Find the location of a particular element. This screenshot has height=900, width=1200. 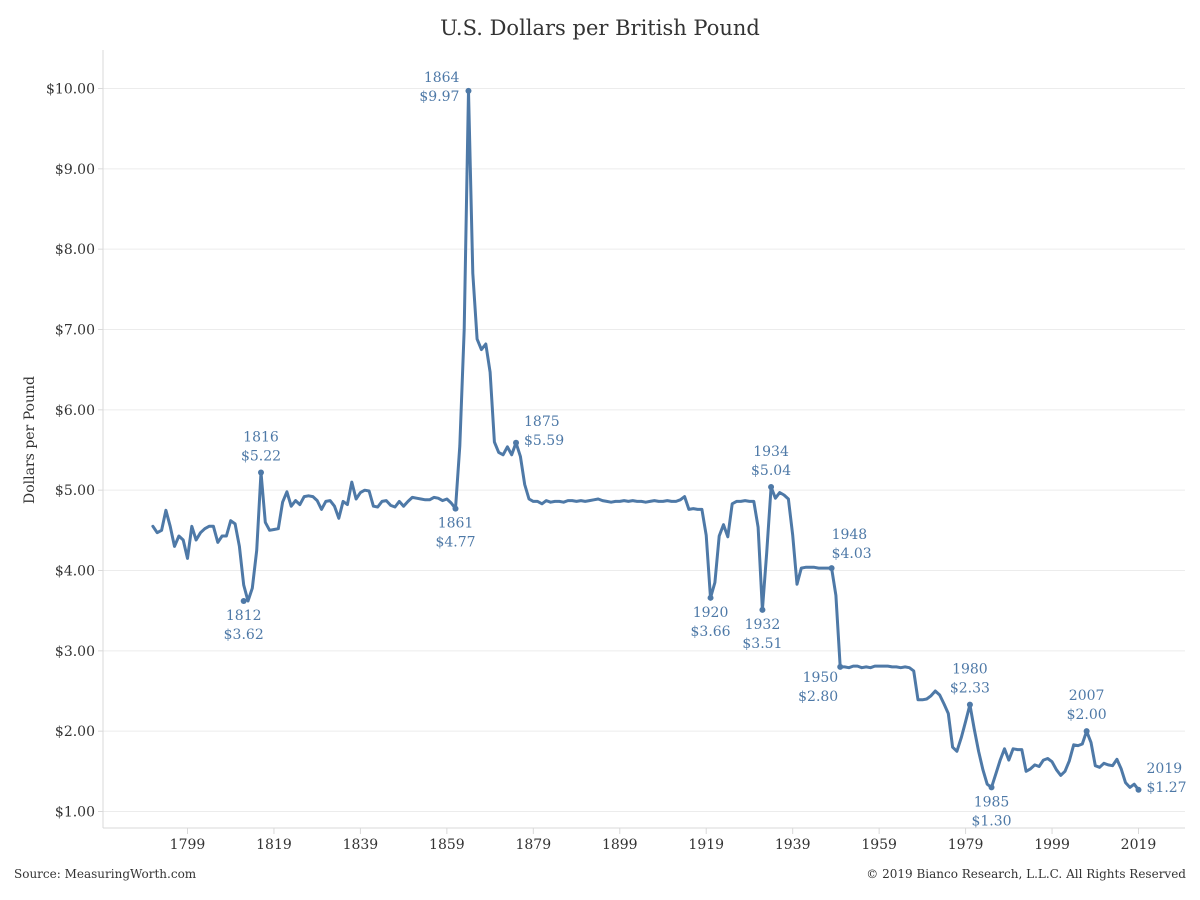

annotation-value: $1.27 is located at coordinates (1167, 788).